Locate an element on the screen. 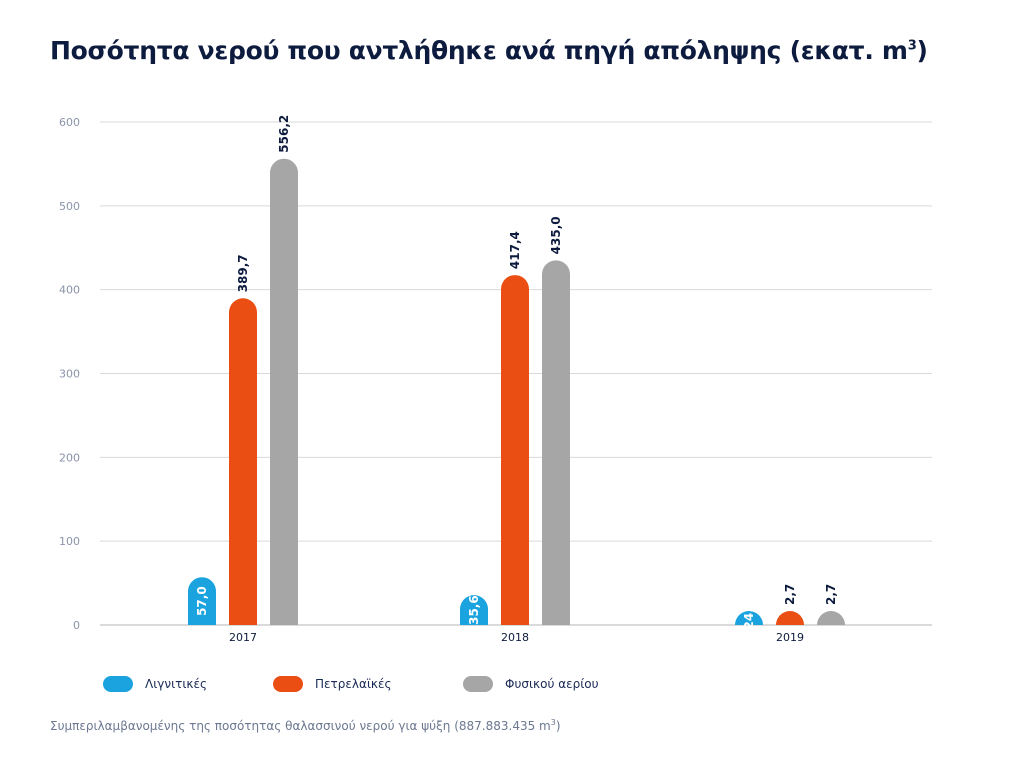 The image size is (1024, 763). x-tick-label: 2019 is located at coordinates (790, 637).